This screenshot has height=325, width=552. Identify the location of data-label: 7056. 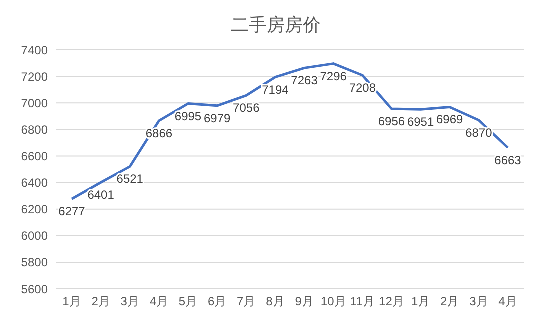
(246, 108).